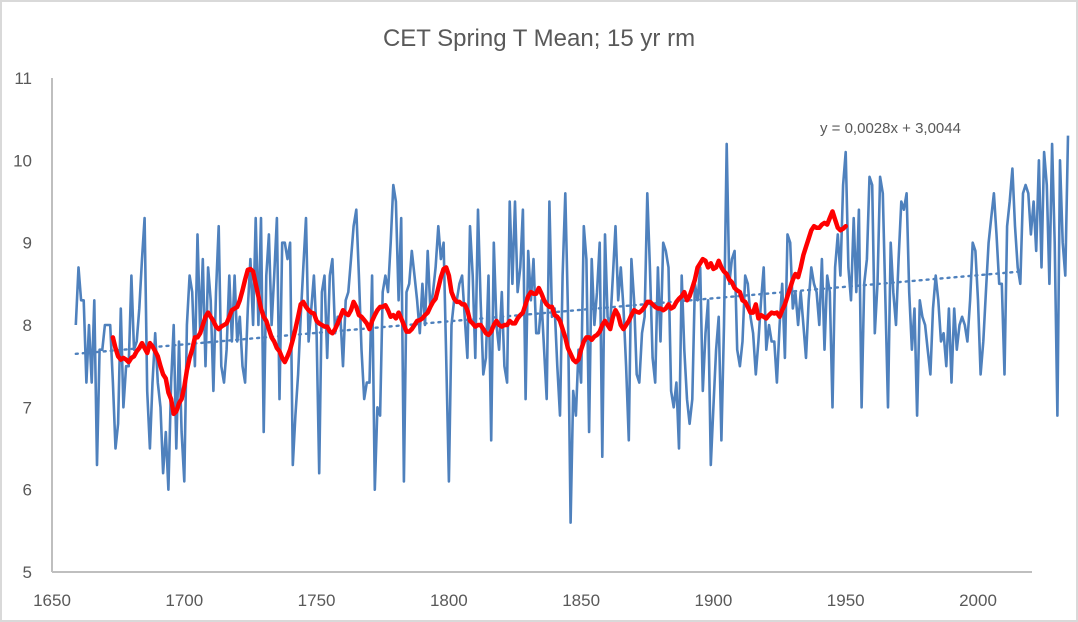 This screenshot has width=1078, height=622. Describe the element at coordinates (714, 600) in the screenshot. I see `x-tick-label: 1900` at that location.